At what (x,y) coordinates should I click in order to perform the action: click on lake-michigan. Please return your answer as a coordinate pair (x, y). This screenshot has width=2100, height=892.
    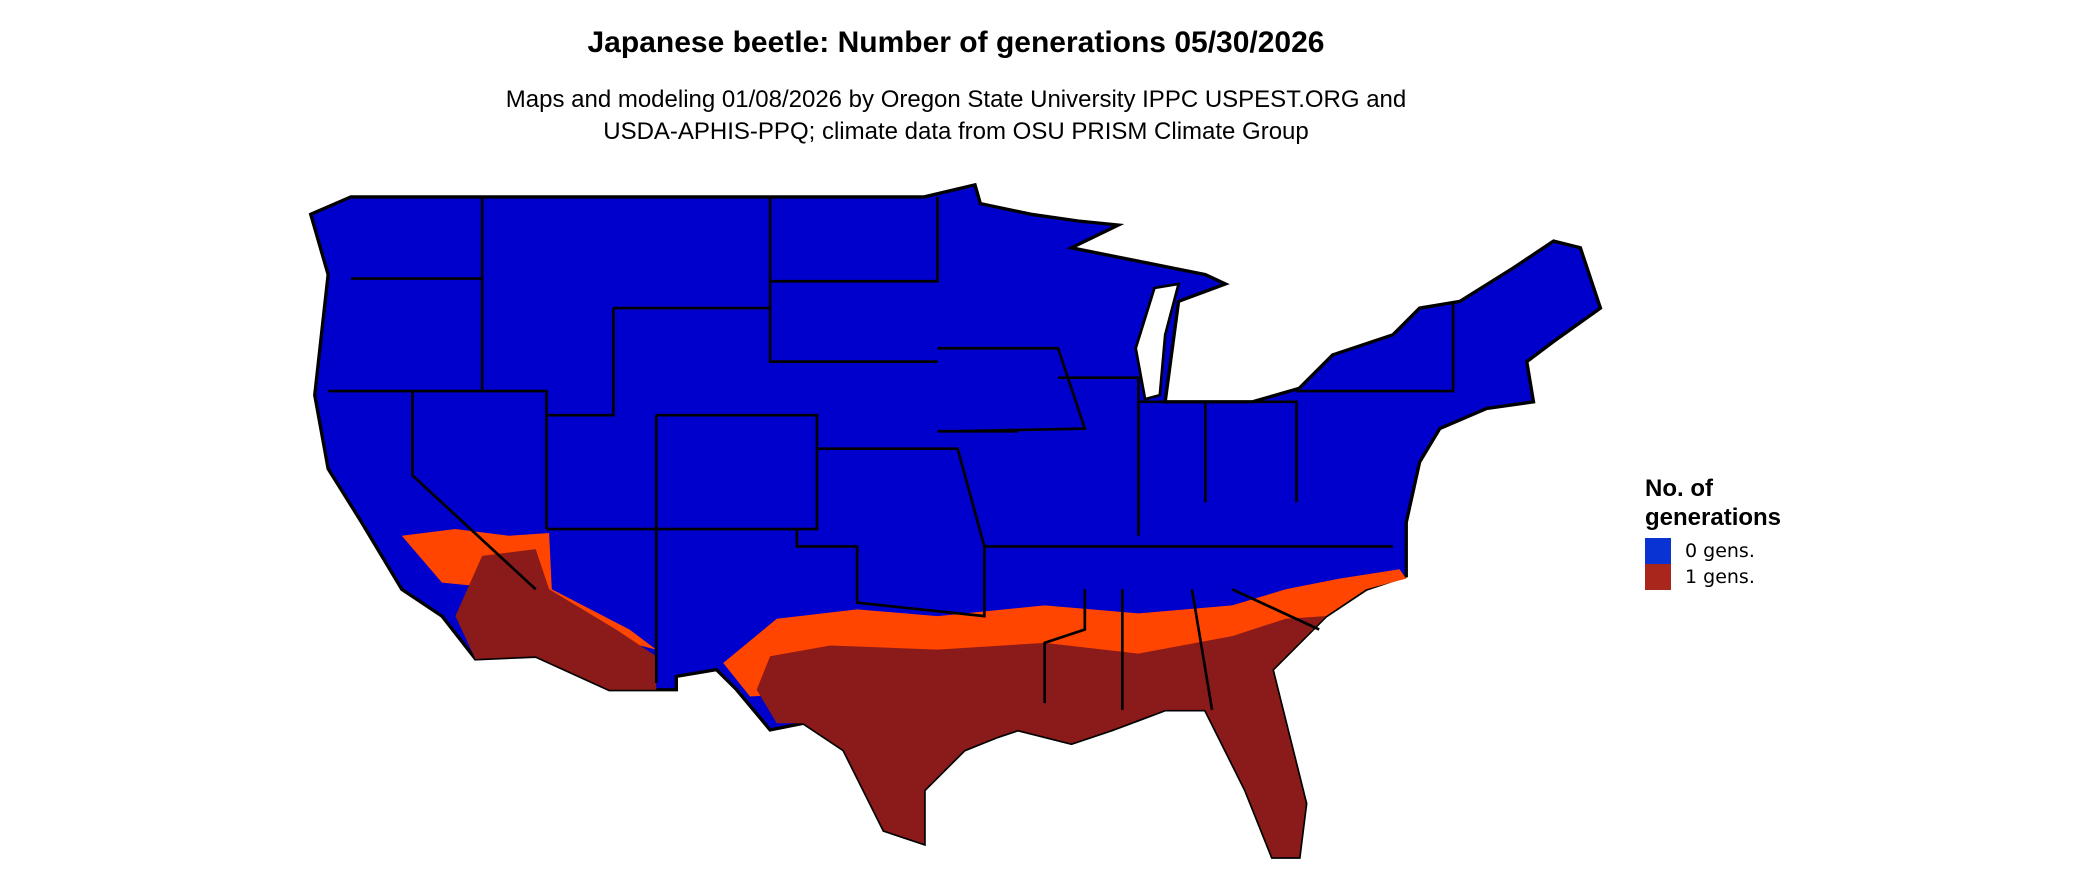
    Looking at the image, I should click on (1157, 341).